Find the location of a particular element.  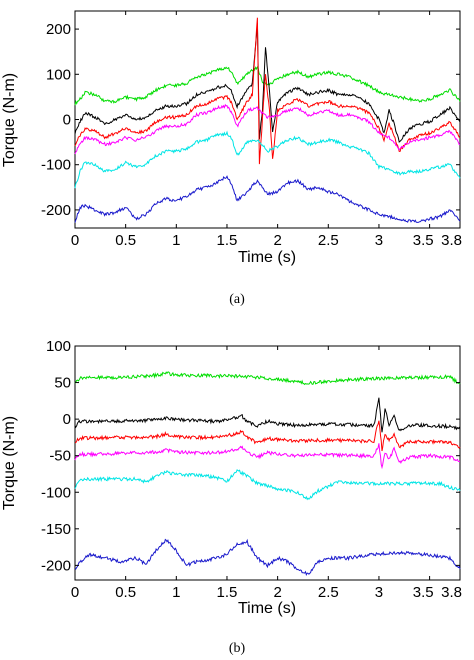

chart-b-xtick-label: 3.5 is located at coordinates (423, 592).